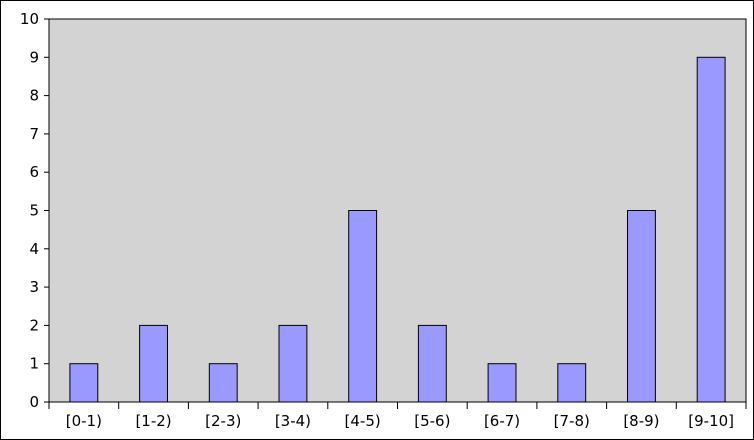  What do you see at coordinates (34, 172) in the screenshot?
I see `y-tick-label: 6` at bounding box center [34, 172].